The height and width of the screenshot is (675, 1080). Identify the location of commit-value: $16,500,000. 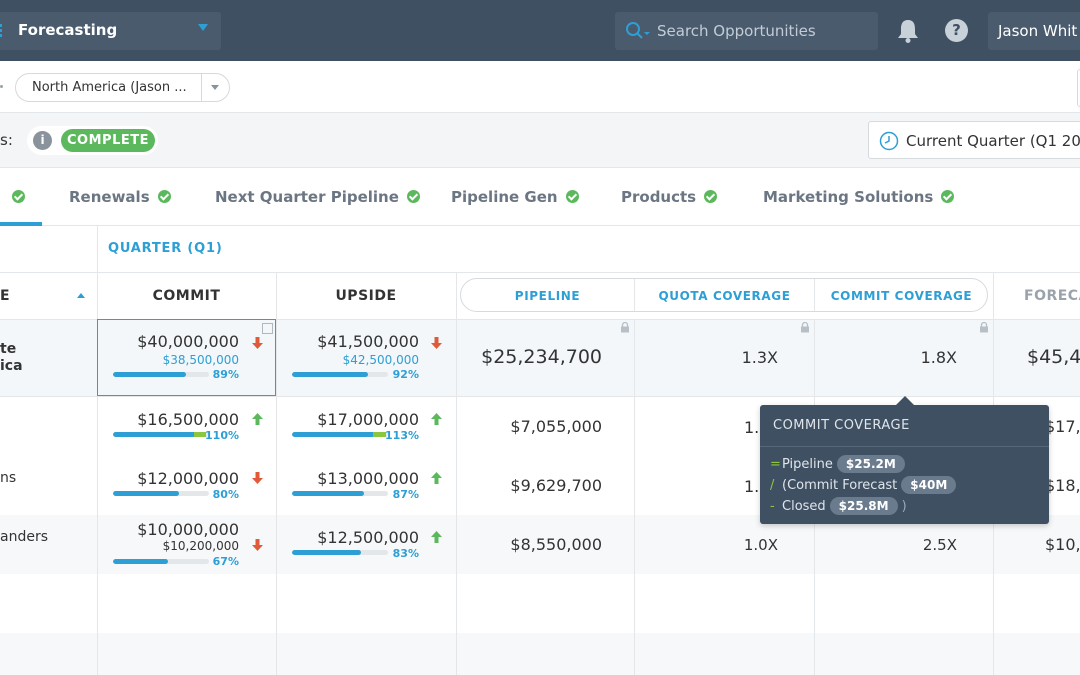
(188, 419).